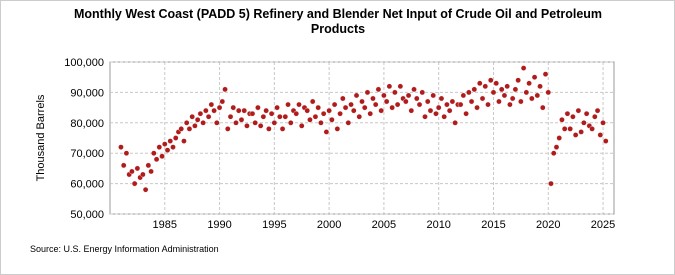 This screenshot has width=675, height=275. I want to click on y-tick-label: 50,000, so click(87, 215).